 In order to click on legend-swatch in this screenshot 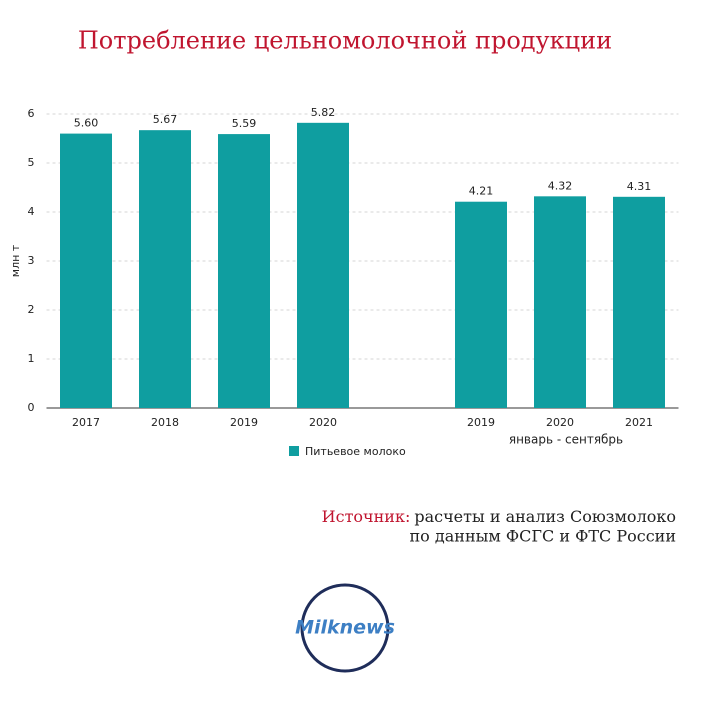, I will do `click(294, 451)`.